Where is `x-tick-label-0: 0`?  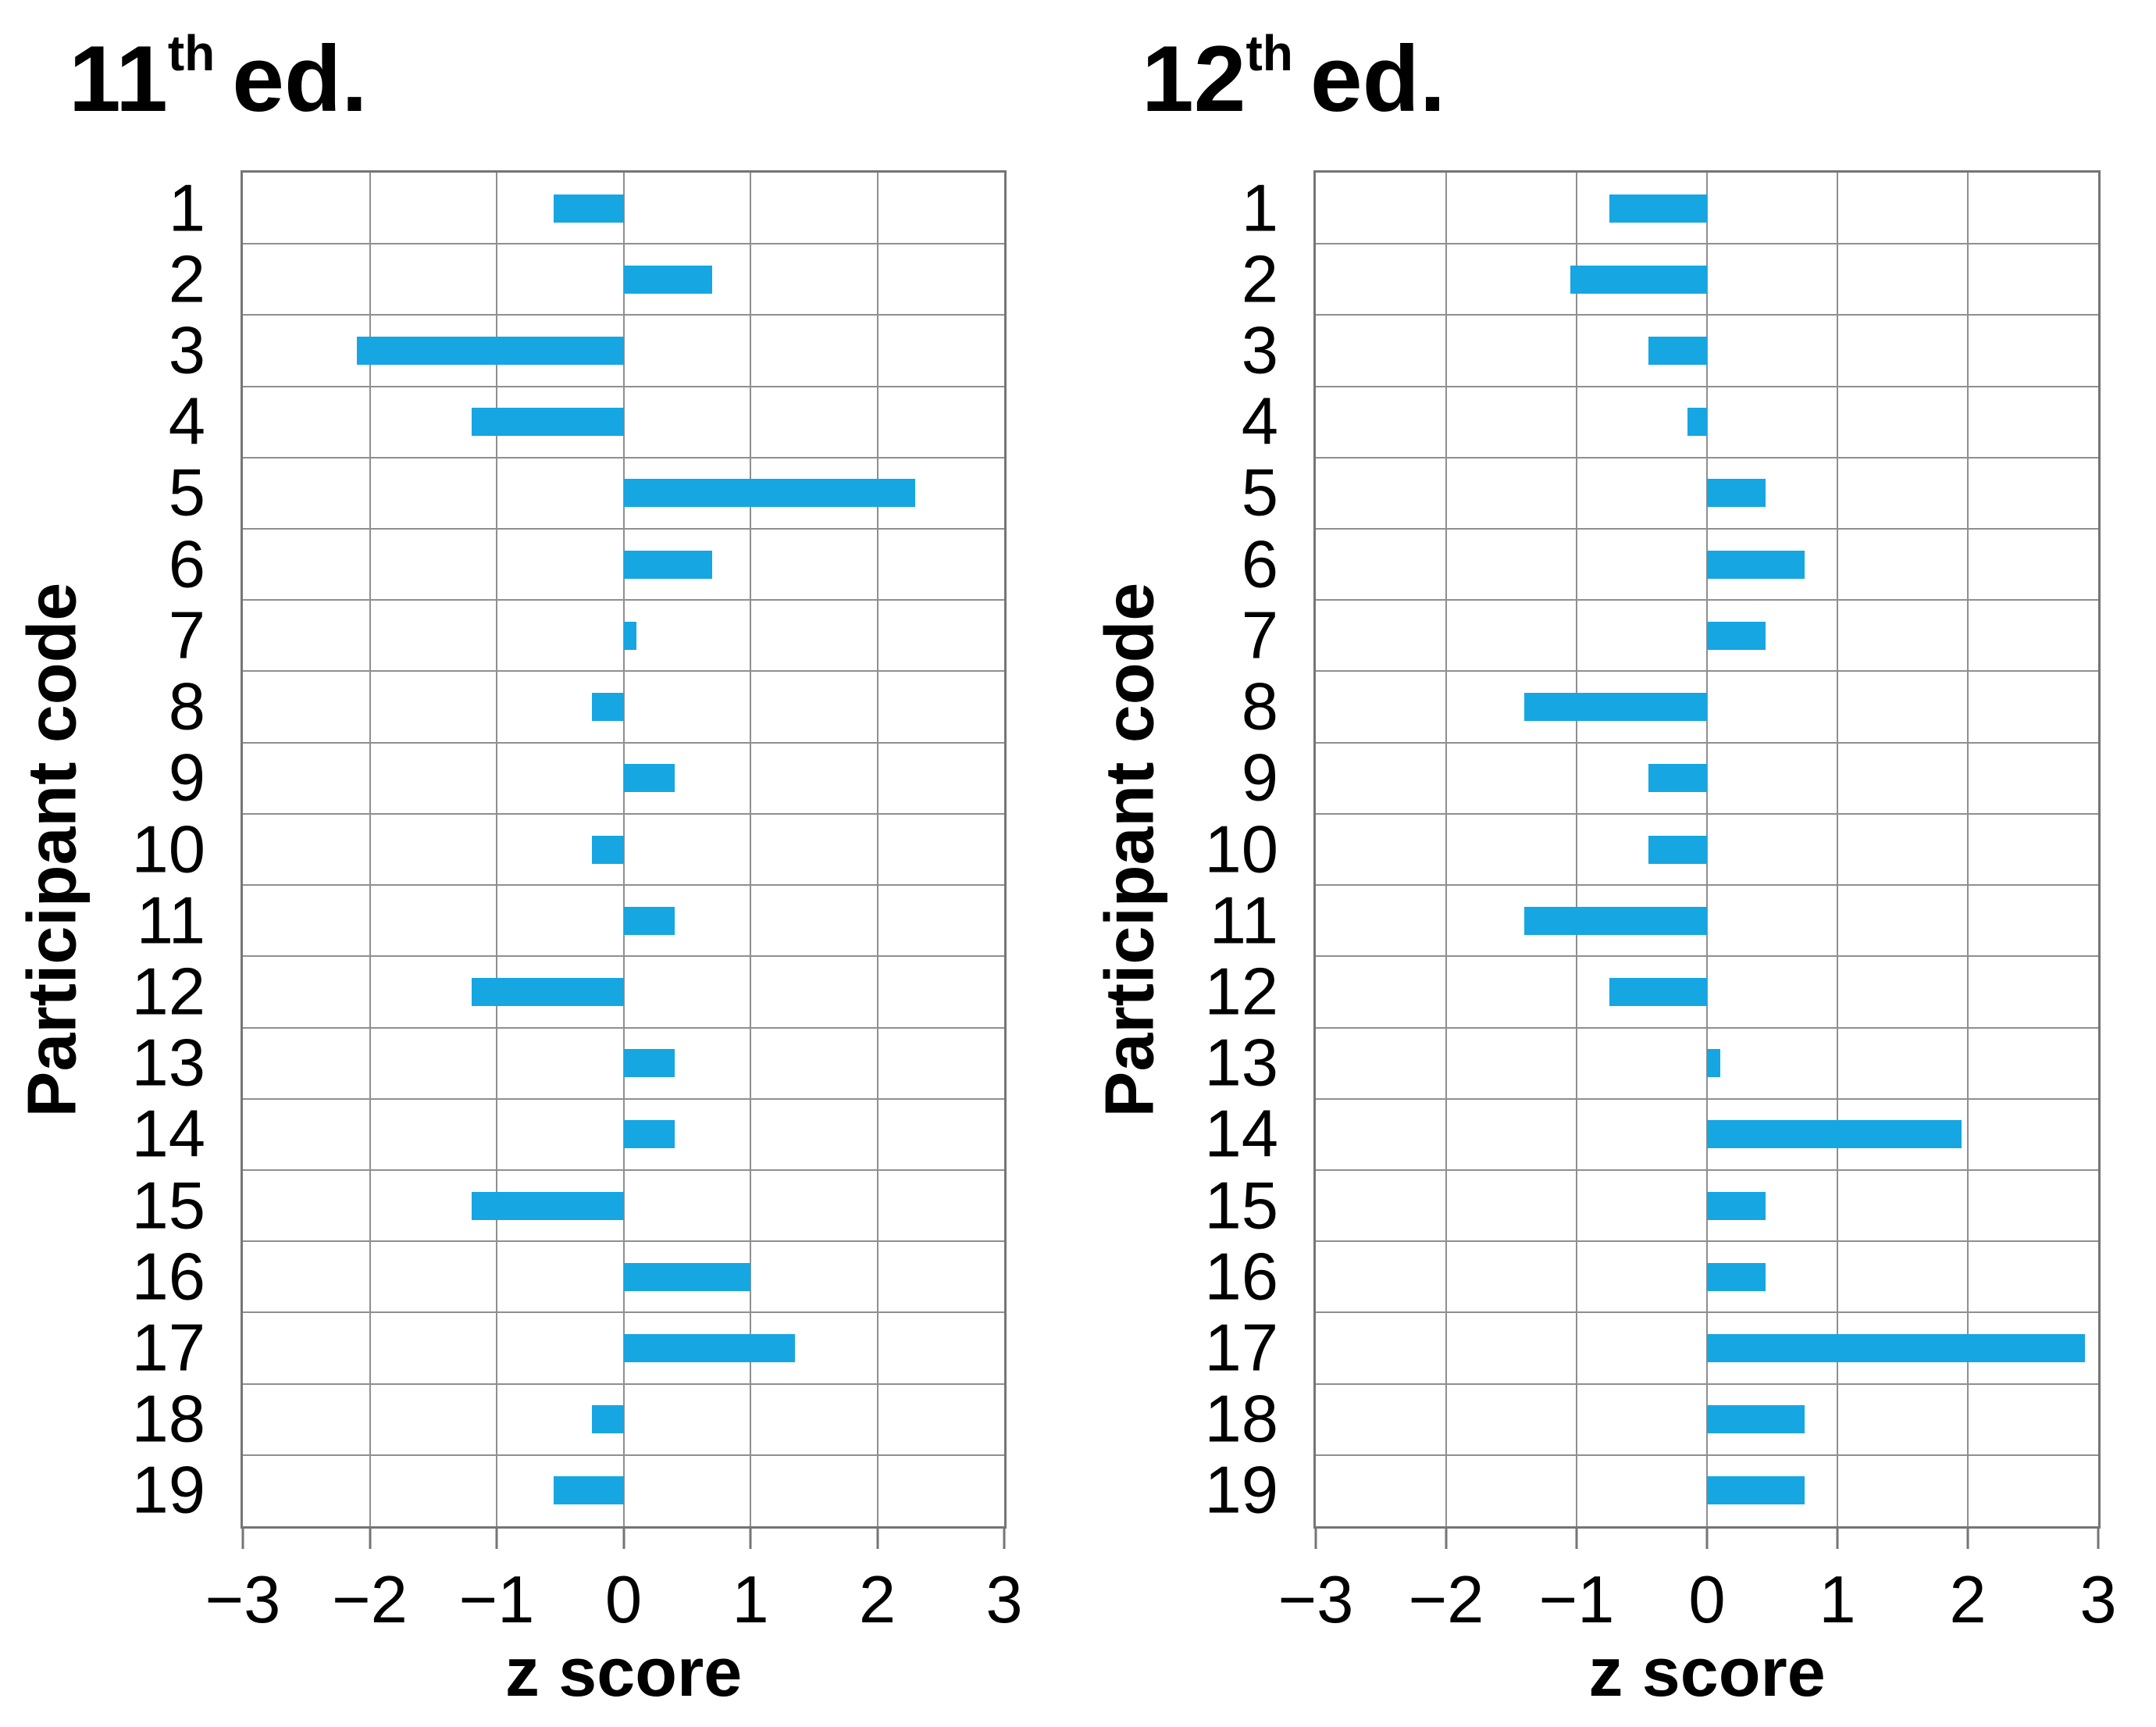
x-tick-label-0: 0 is located at coordinates (1707, 1600).